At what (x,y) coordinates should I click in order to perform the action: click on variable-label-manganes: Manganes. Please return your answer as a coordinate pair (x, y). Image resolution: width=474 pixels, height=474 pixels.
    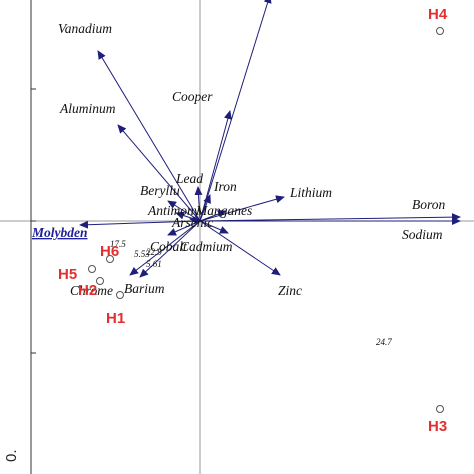
    Looking at the image, I should click on (223, 210).